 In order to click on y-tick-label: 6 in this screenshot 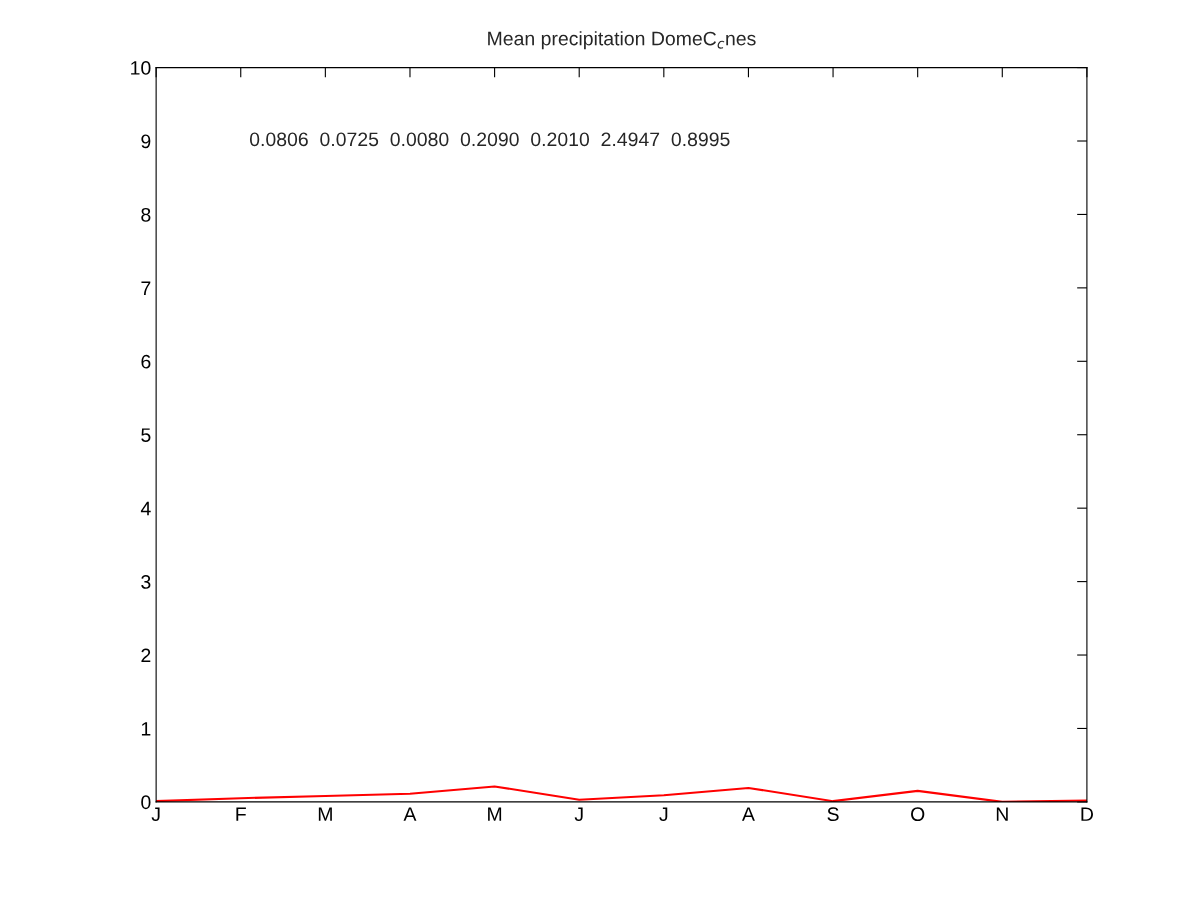, I will do `click(146, 361)`.